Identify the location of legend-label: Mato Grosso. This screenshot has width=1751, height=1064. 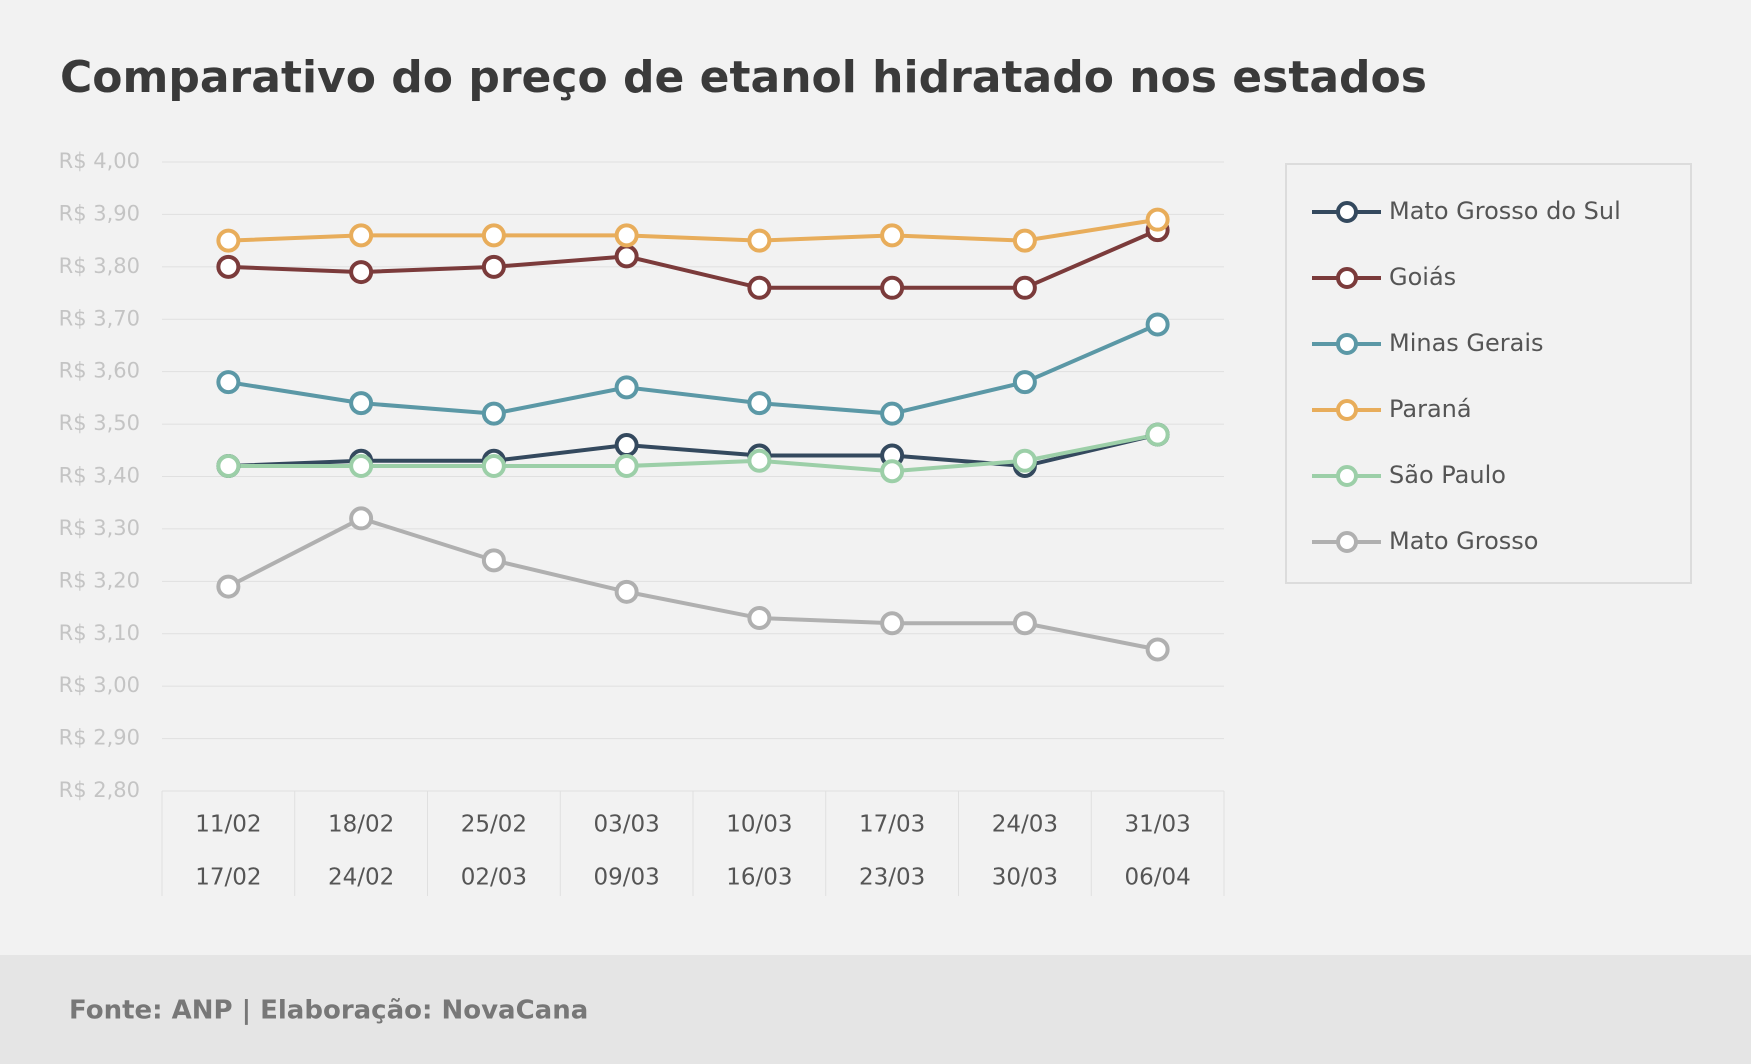
(1463, 541).